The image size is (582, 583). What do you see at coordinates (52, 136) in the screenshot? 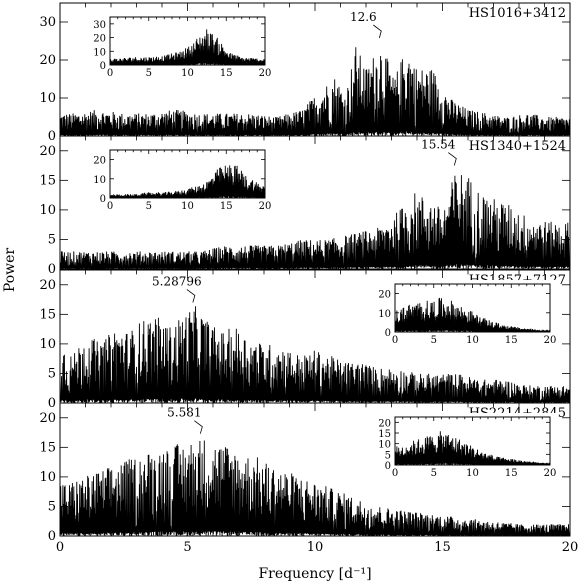
I see `panel-1-y-tick-label: 0` at bounding box center [52, 136].